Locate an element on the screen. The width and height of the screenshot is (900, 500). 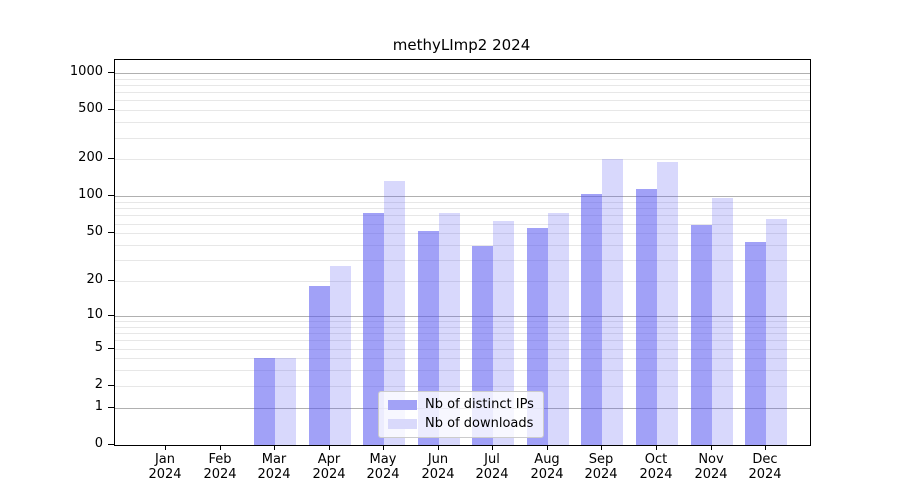
y-tick-label: 0 is located at coordinates (98, 443).